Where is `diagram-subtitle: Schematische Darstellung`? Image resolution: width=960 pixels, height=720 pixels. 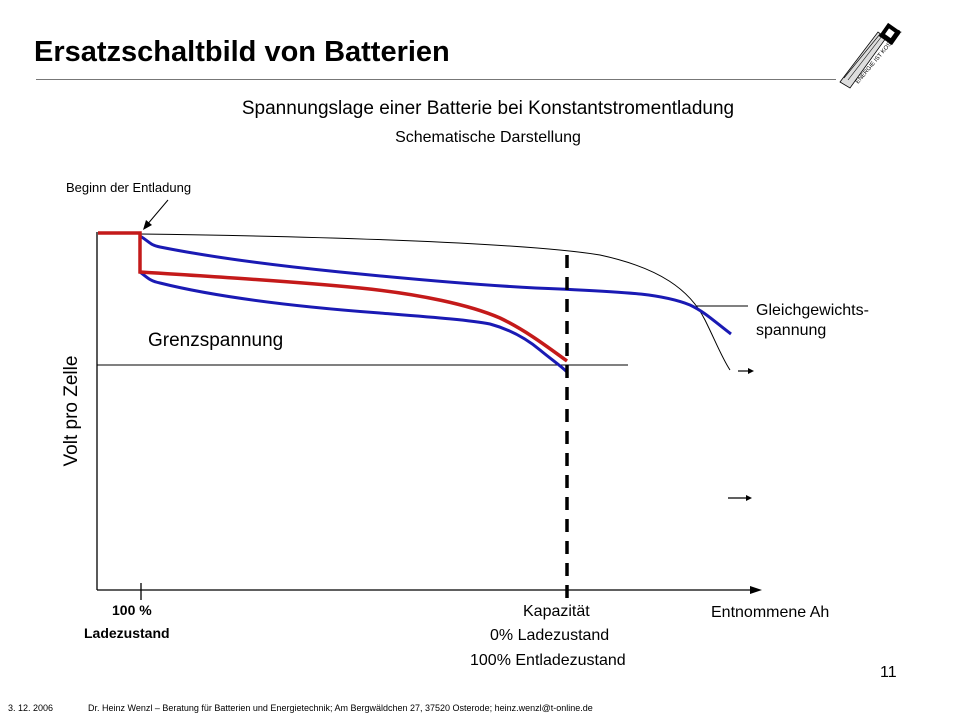
diagram-subtitle: Schematische Darstellung is located at coordinates (488, 137).